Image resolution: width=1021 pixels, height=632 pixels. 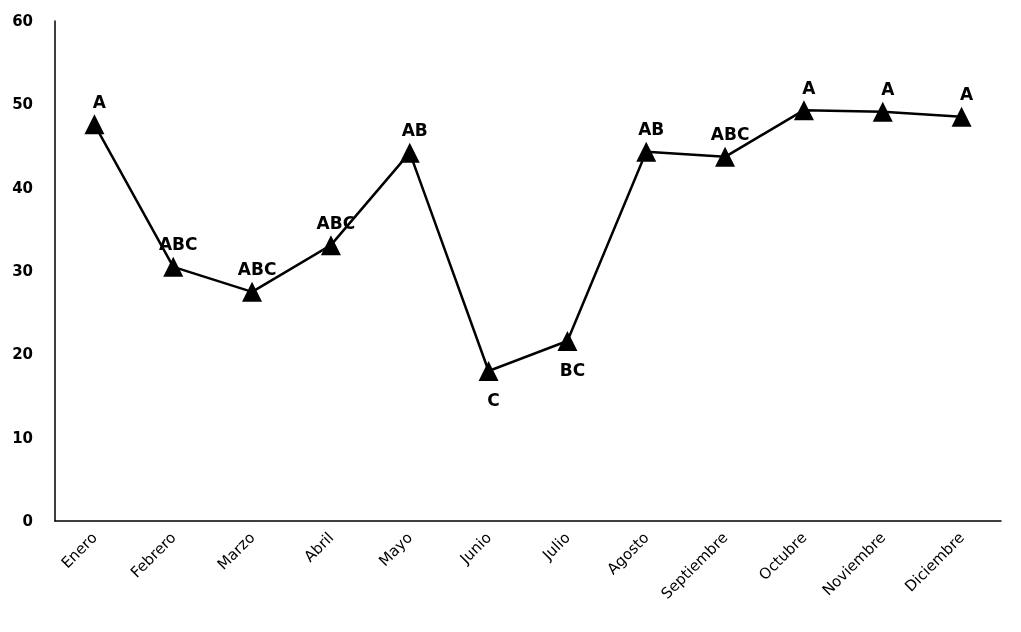 I want to click on annotation: BC, so click(x=572, y=369).